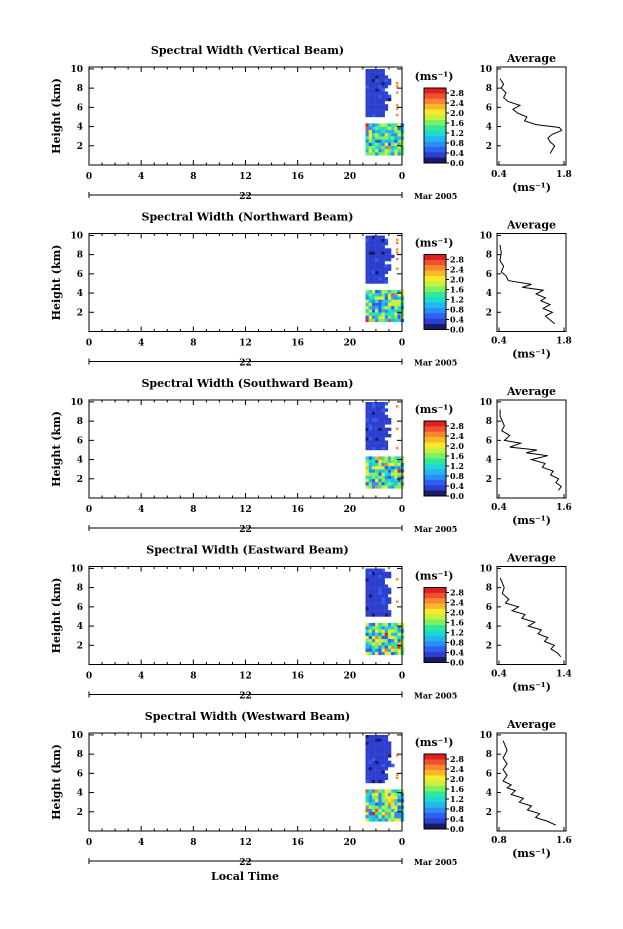 The height and width of the screenshot is (929, 623). I want to click on y-tick-label: 6, so click(80, 441).